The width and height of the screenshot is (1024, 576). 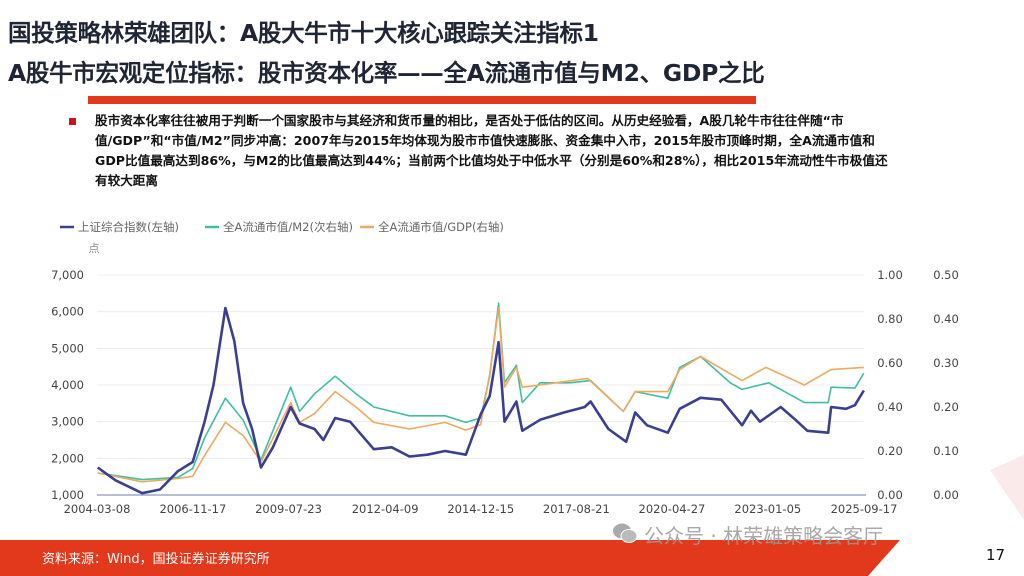 I want to click on legend-label-2: 全A流通市值/M2(次右轴), so click(x=288, y=227).